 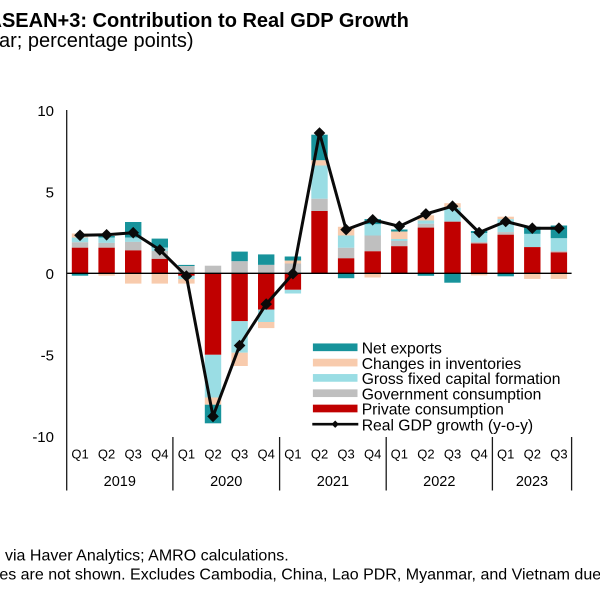 I want to click on svg-text: 2022, so click(x=439, y=482).